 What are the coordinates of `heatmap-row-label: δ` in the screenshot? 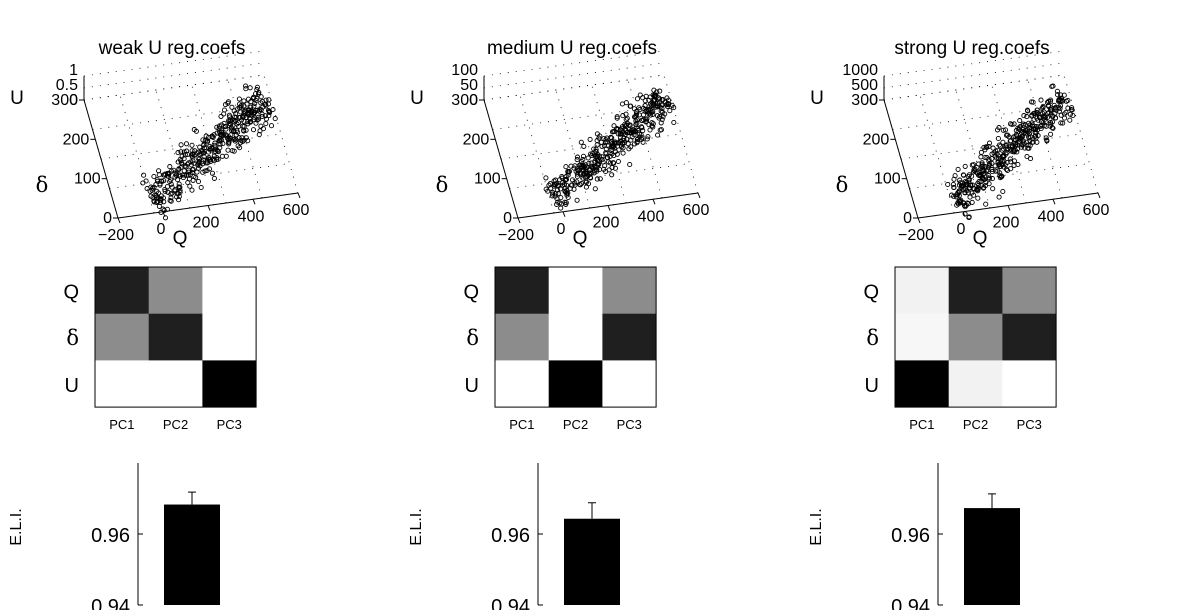 It's located at (72, 338).